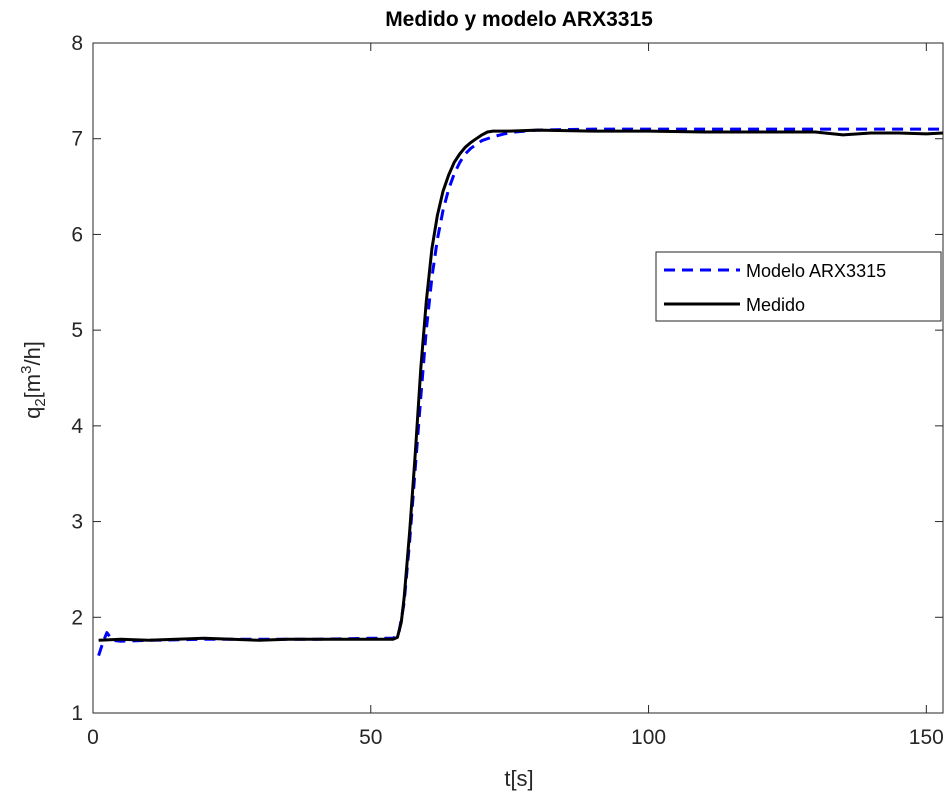 The width and height of the screenshot is (947, 801). Describe the element at coordinates (40, 402) in the screenshot. I see `y-label-subscript: 2` at that location.